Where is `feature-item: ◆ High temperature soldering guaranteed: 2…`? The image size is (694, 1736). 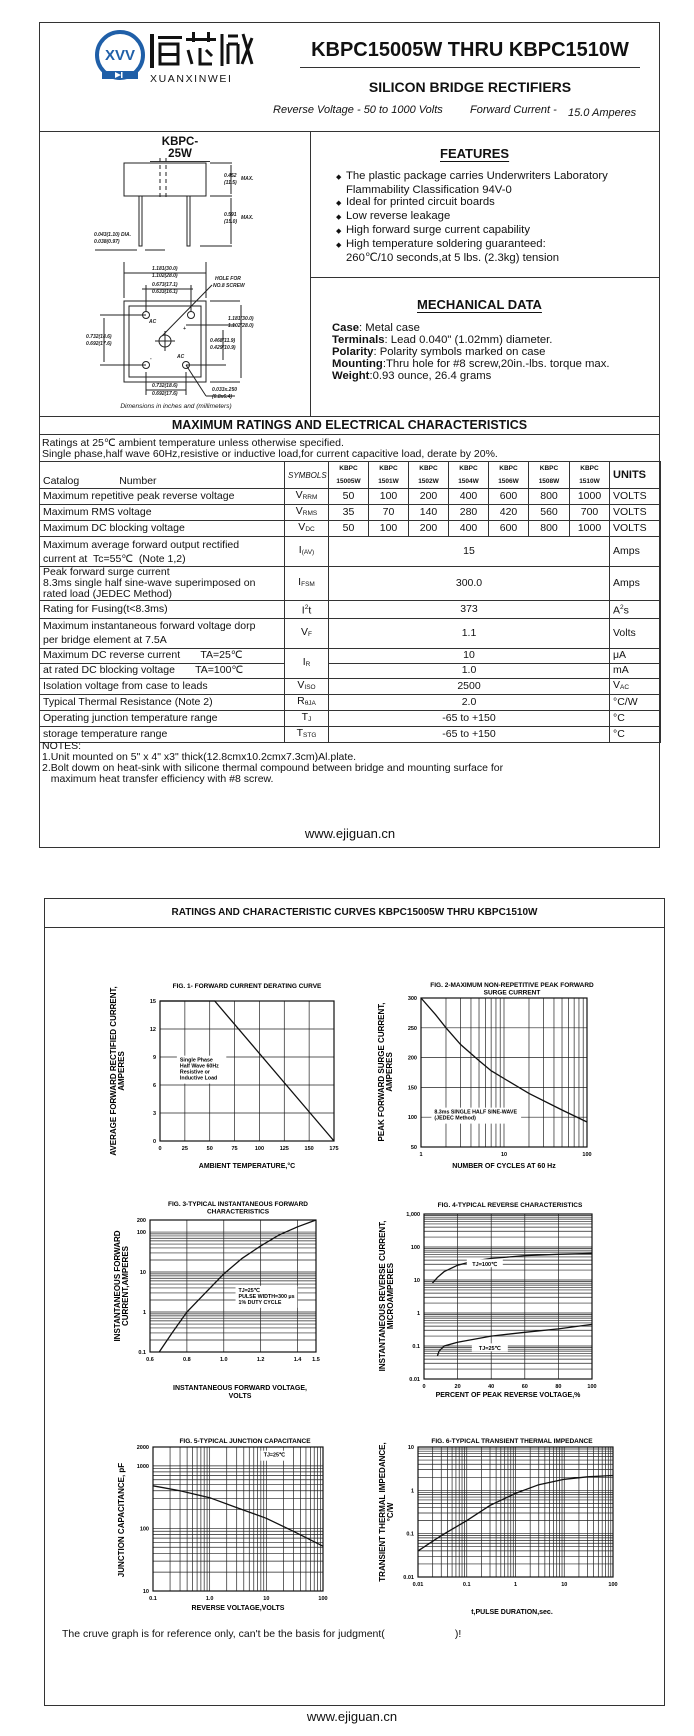 feature-item: ◆ High temperature soldering guaranteed: 2… is located at coordinates (472, 251).